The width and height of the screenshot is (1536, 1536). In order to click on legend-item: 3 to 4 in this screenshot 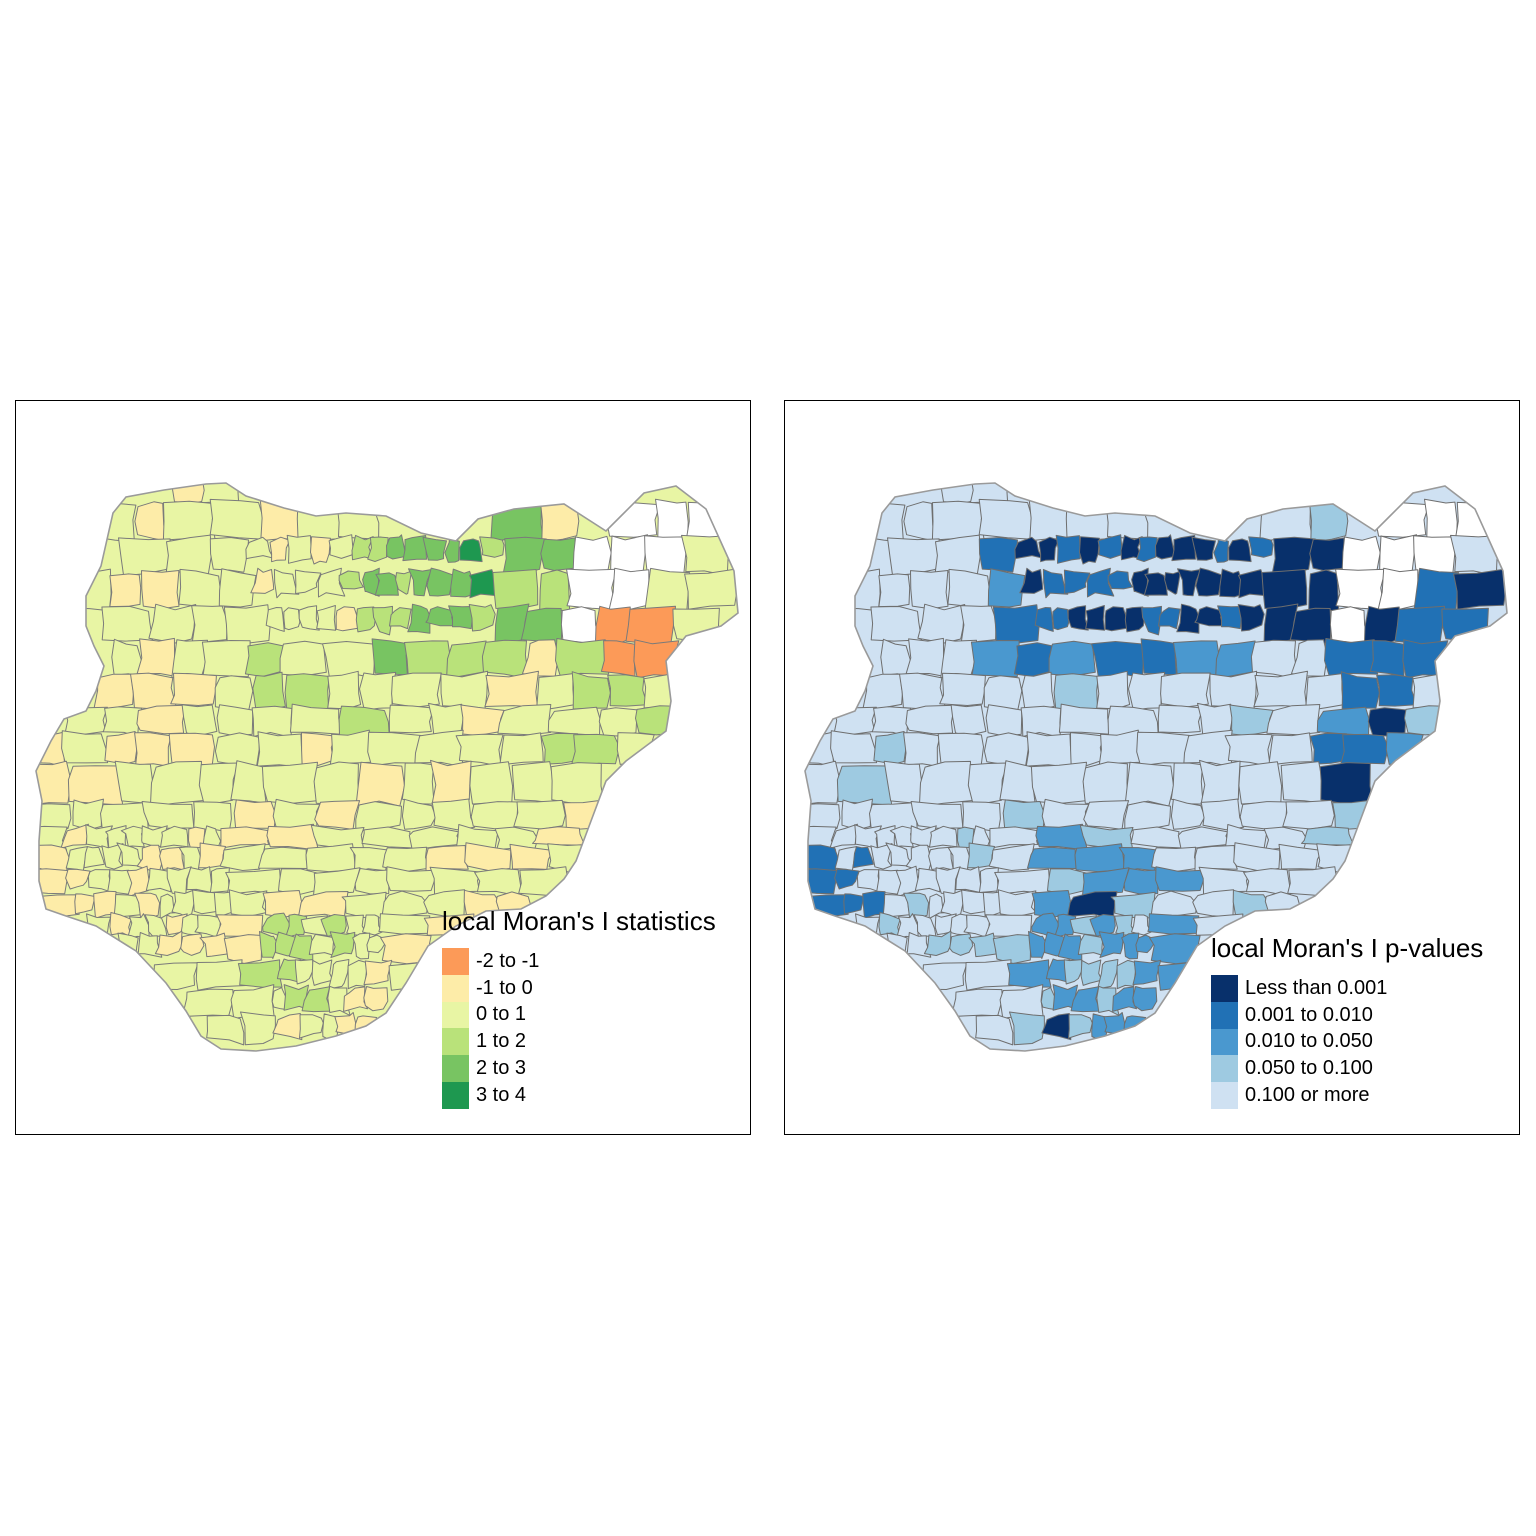, I will do `click(579, 1095)`.